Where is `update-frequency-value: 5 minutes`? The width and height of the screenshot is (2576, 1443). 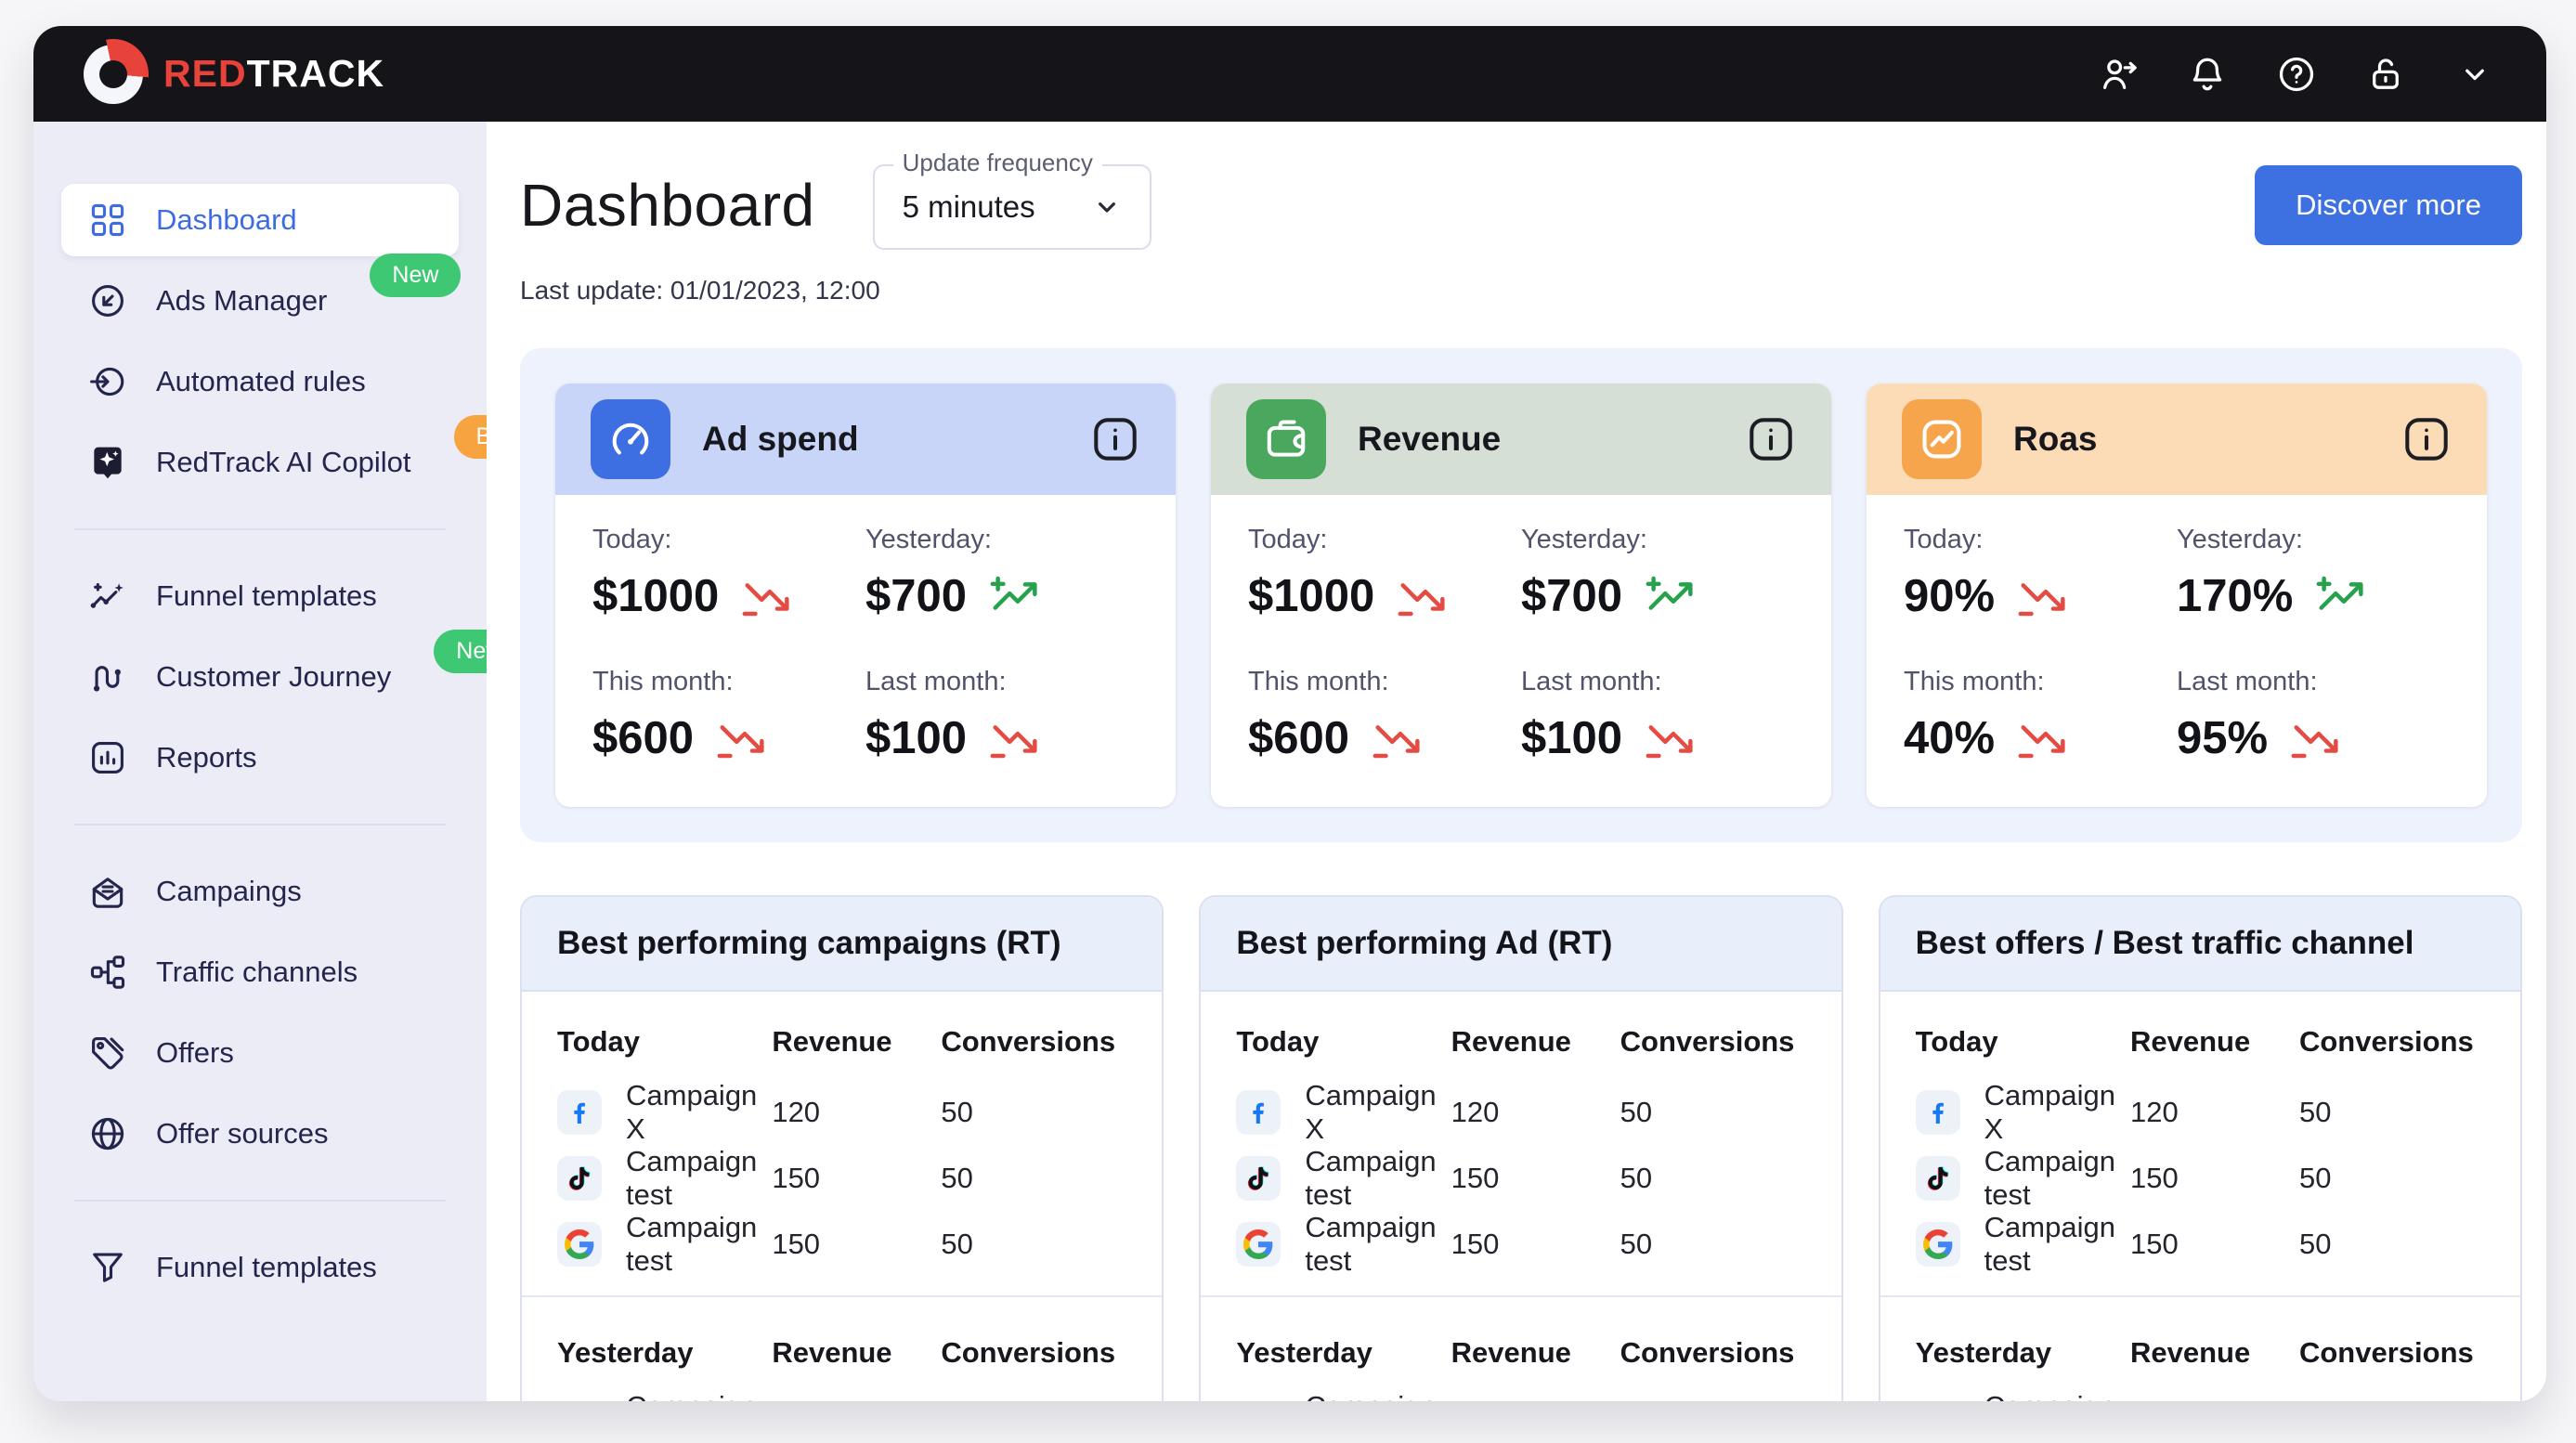
update-frequency-value: 5 minutes is located at coordinates (969, 206).